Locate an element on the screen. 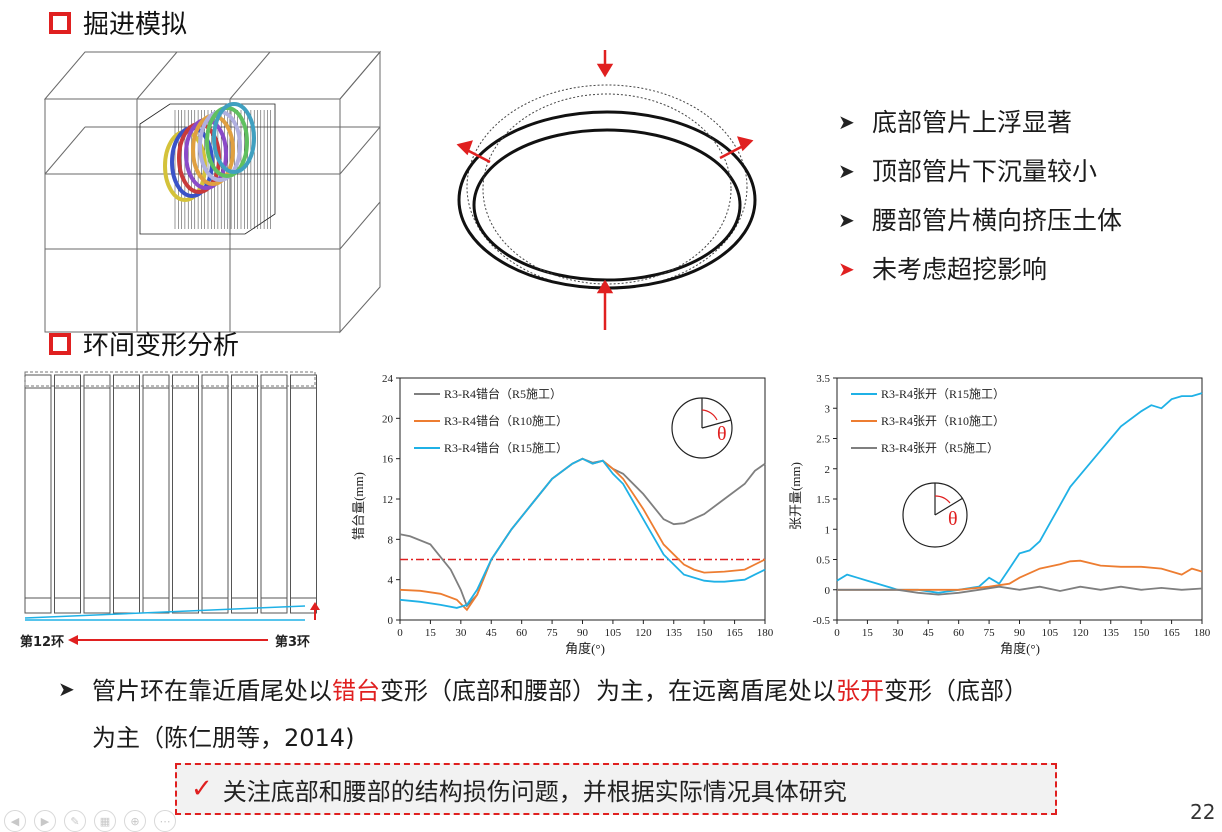 The width and height of the screenshot is (1222, 832). x-tick-label: 165 is located at coordinates (1171, 633).